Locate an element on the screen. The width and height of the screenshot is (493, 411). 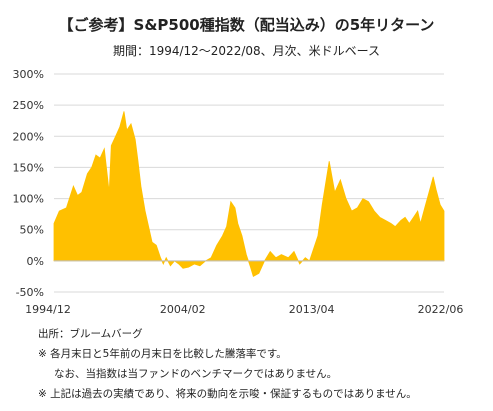
chart-title: 【ご参考】S&P500種指数（配当込み）の5年リターン is located at coordinates (246, 25).